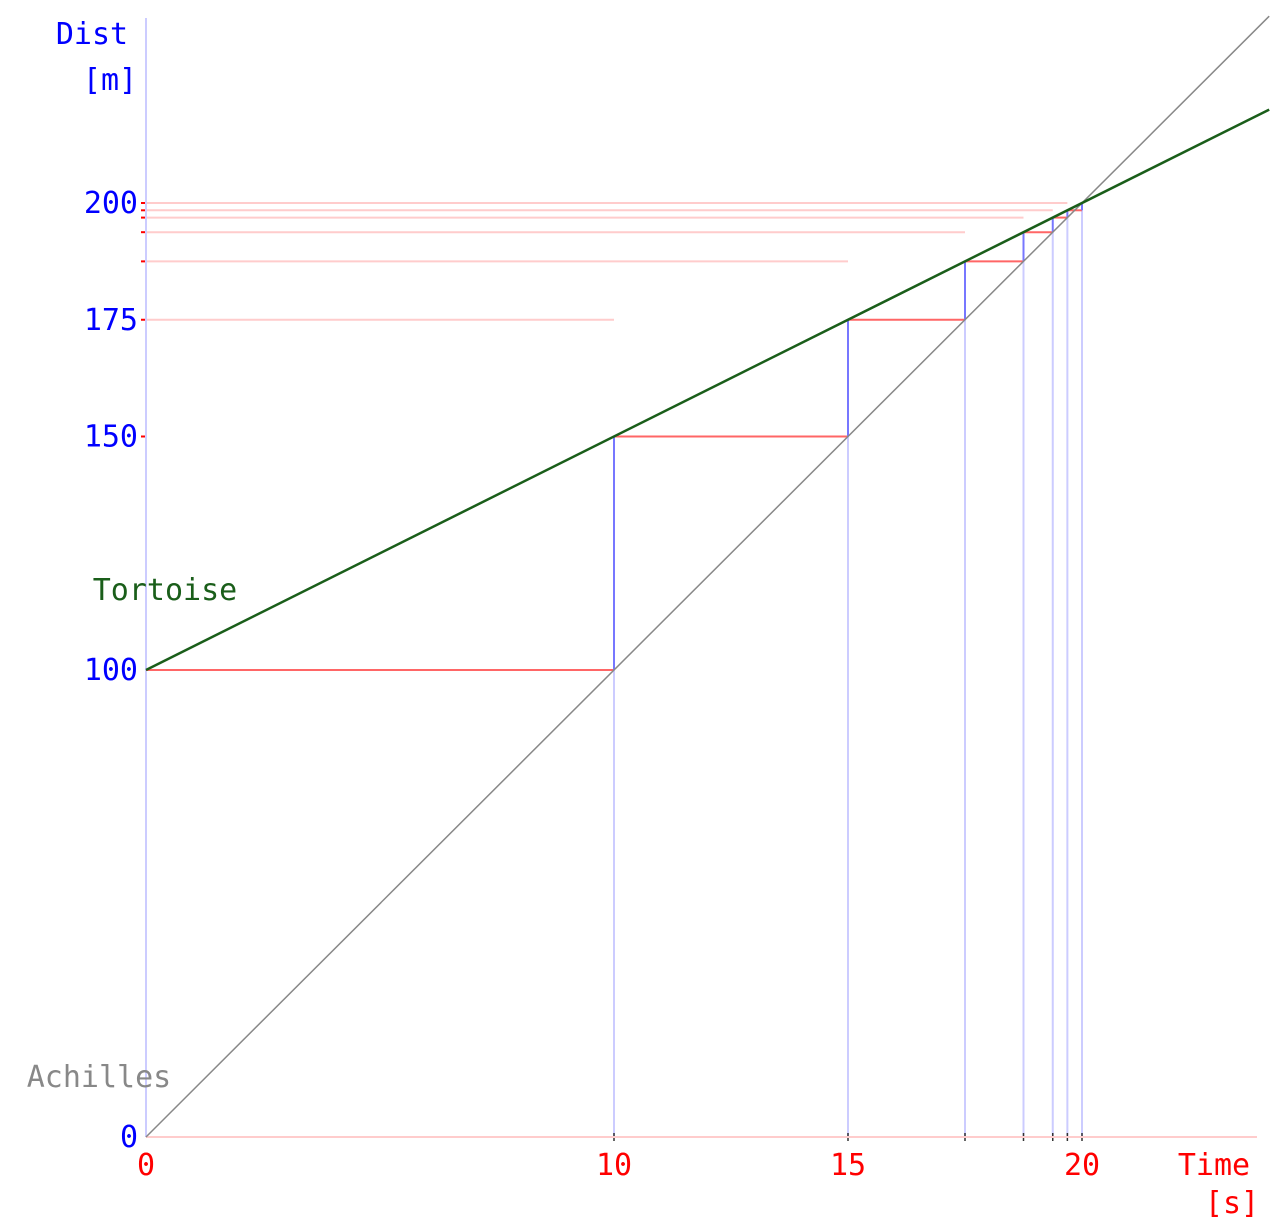  Describe the element at coordinates (111, 670) in the screenshot. I see `y-tick-label-100: 100` at that location.